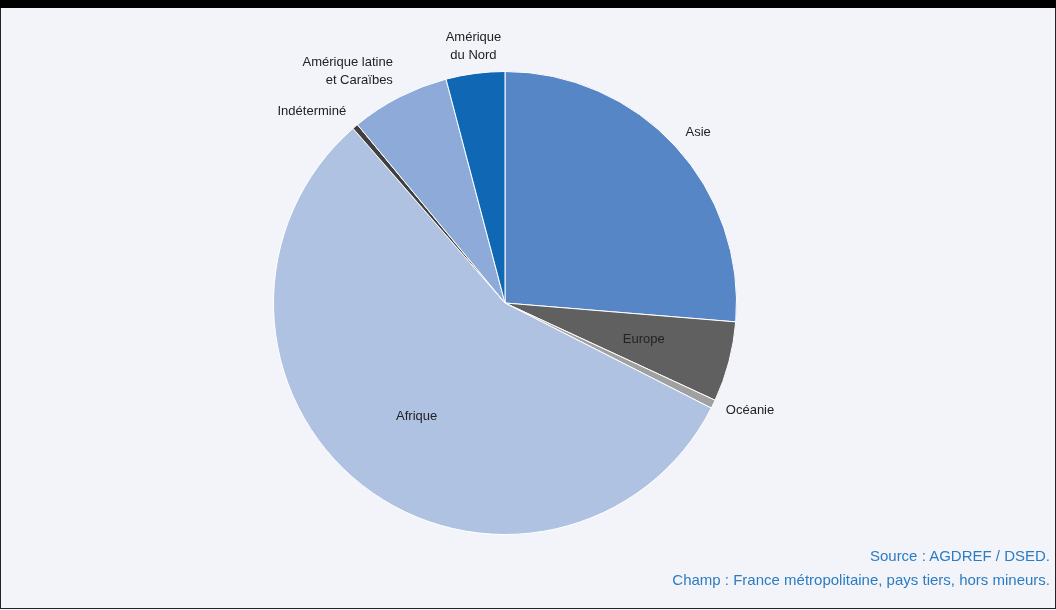 The width and height of the screenshot is (1056, 610). Describe the element at coordinates (959, 556) in the screenshot. I see `source-note: Source : AGDREF / DSED.` at that location.